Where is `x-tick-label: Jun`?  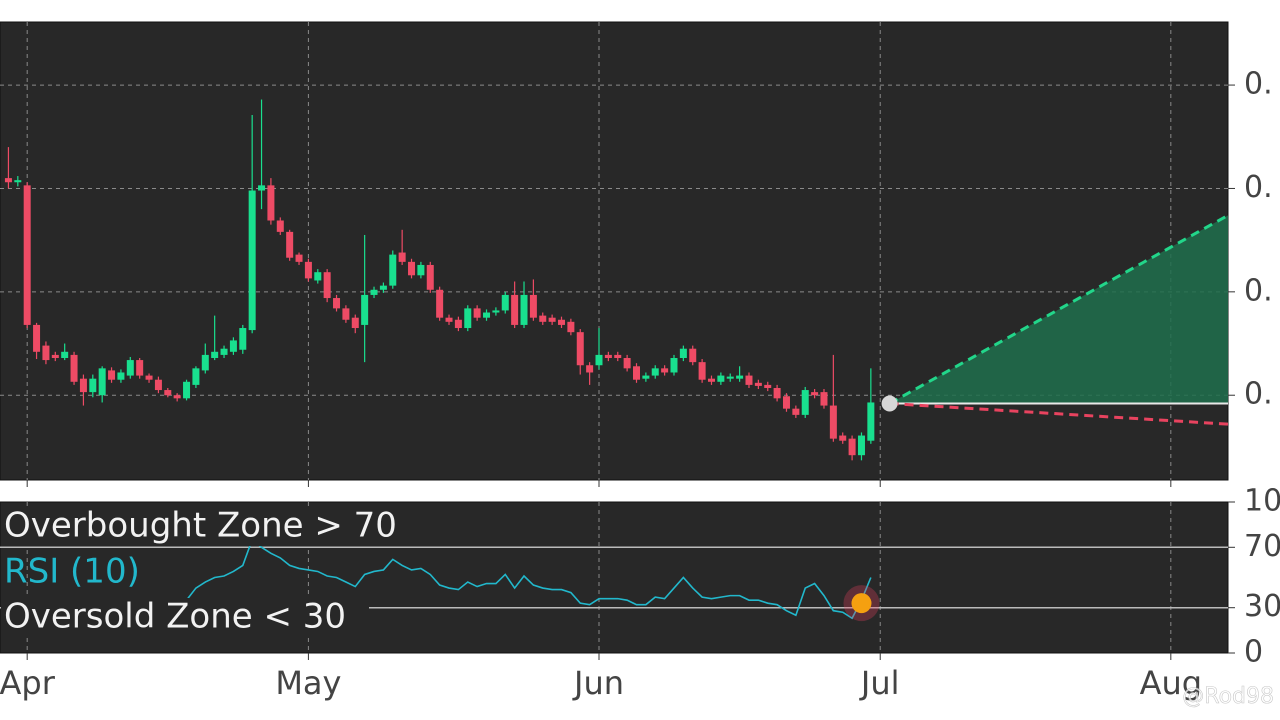 x-tick-label: Jun is located at coordinates (598, 683).